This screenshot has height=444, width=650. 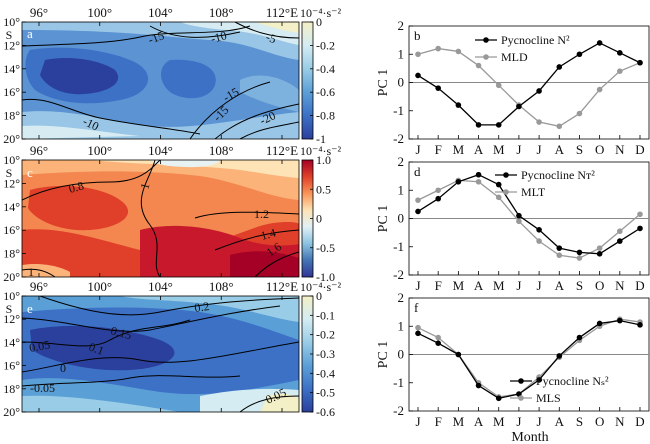 I want to click on map-y-tick-label: 14°, so click(x=11, y=69).